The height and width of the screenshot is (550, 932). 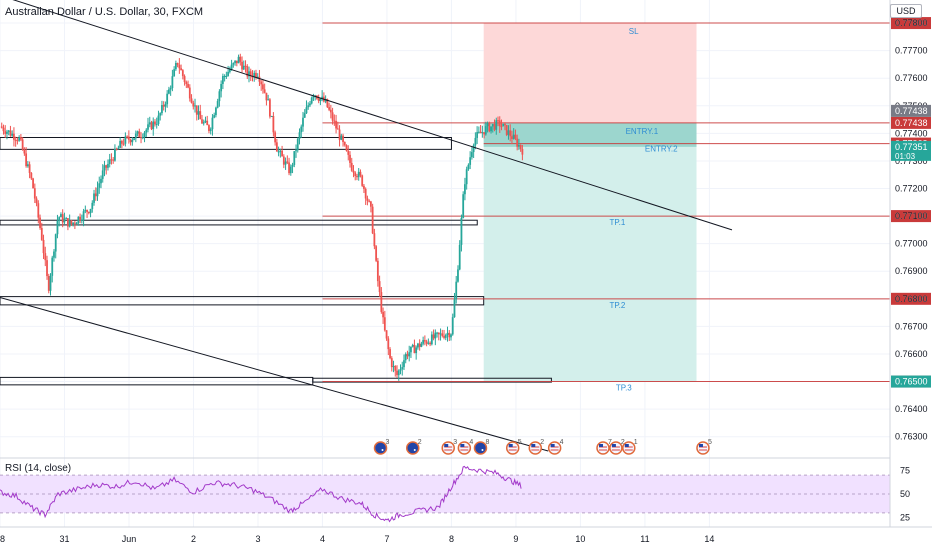 I want to click on flag-star, so click(x=482, y=450).